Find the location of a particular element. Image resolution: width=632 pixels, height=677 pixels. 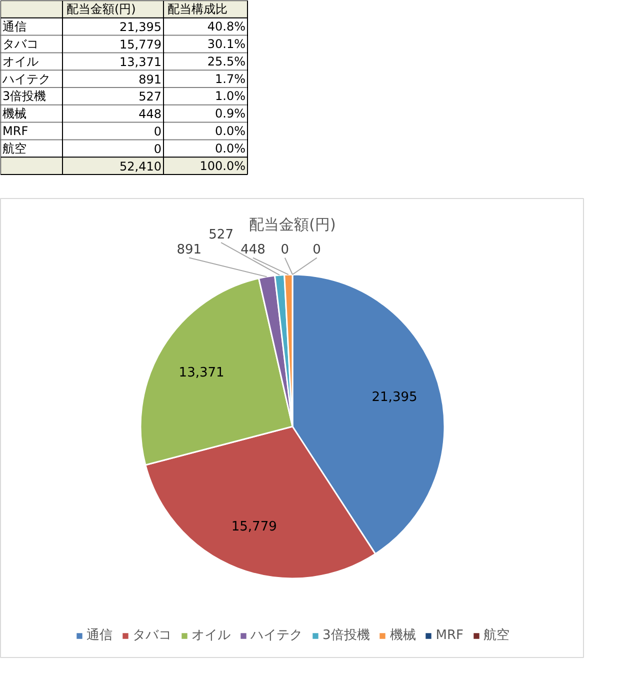

legend-label: 通信 is located at coordinates (99, 635).